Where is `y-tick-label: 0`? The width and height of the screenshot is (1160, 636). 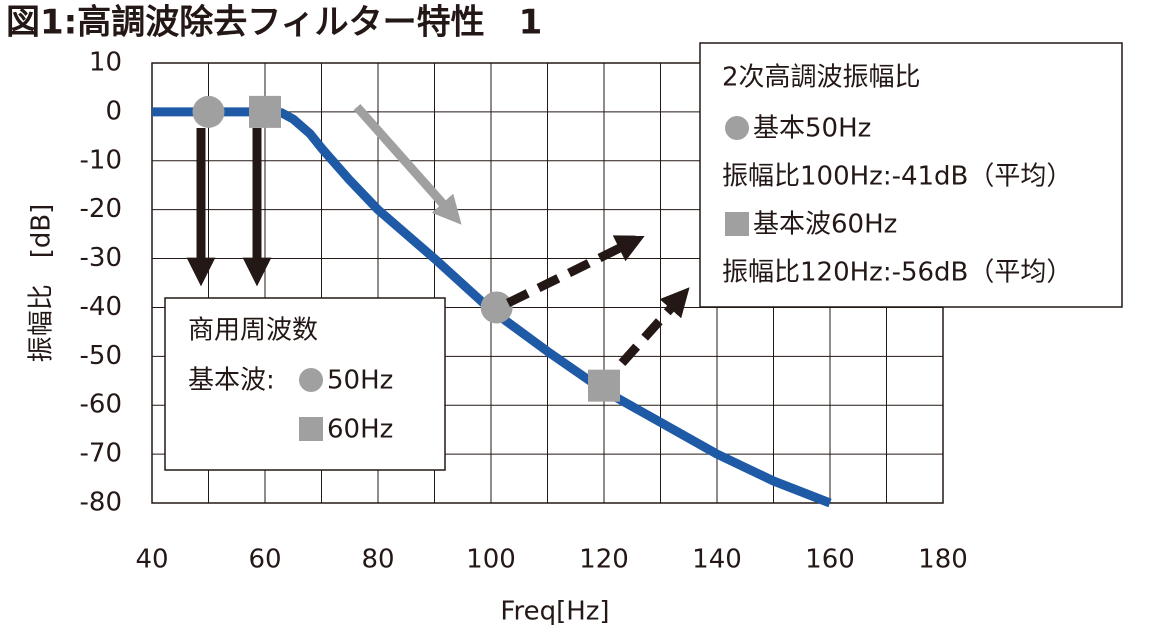
y-tick-label: 0 is located at coordinates (113, 111).